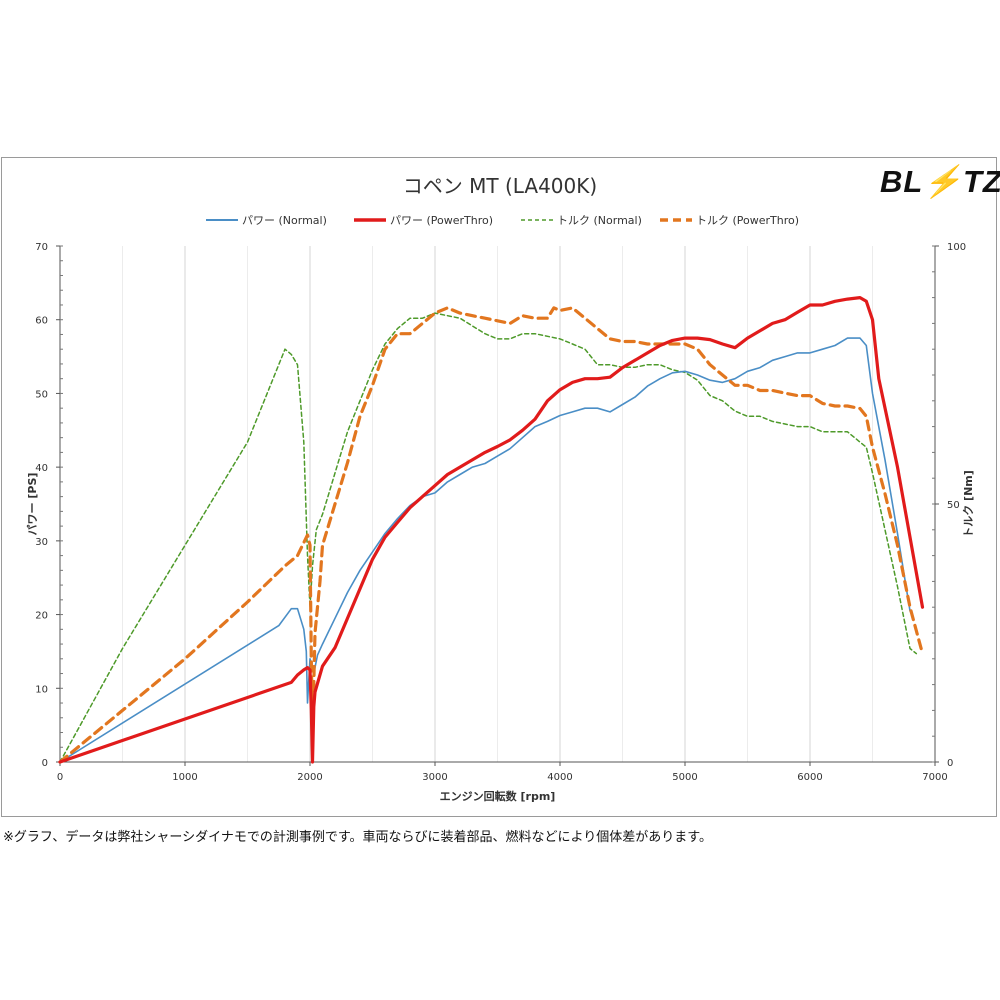  Describe the element at coordinates (32, 504) in the screenshot. I see `y-axis-label-left: パワー [PS]` at that location.